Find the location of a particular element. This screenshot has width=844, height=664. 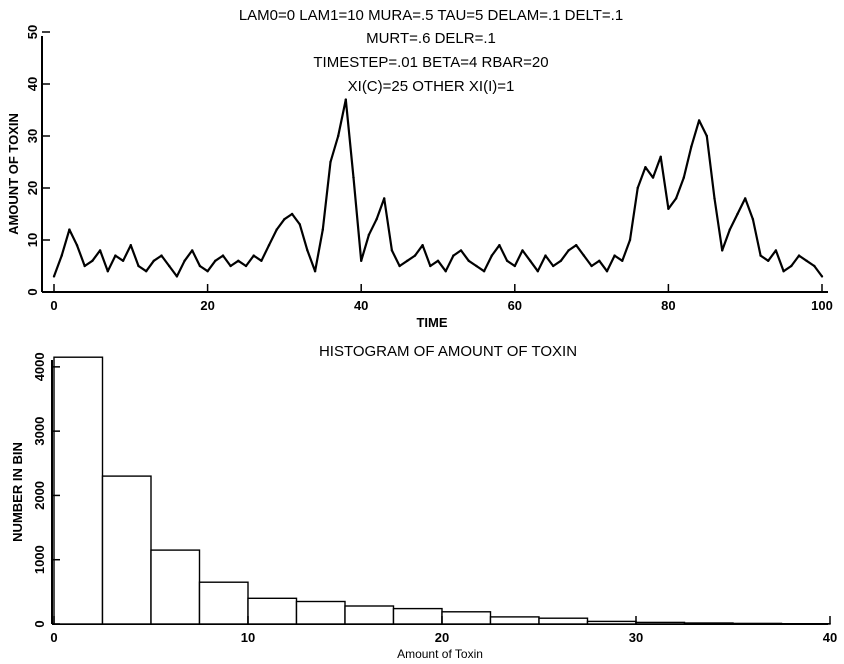

bottom-y-tick-label: 3000 is located at coordinates (39, 431).